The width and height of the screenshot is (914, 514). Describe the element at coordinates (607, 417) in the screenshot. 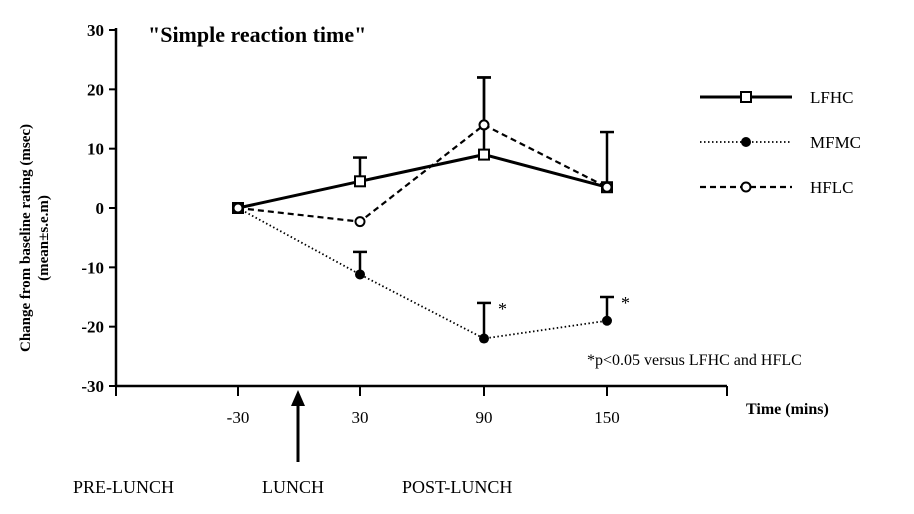

I see `x-tick-label: 150` at that location.